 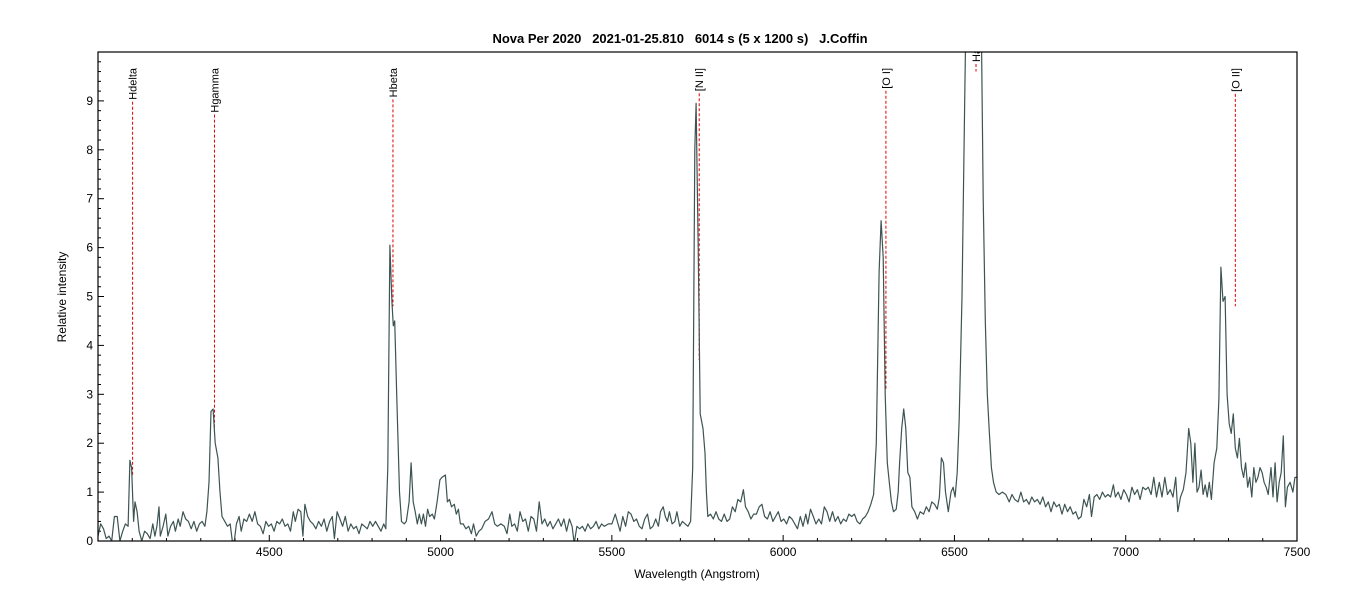 What do you see at coordinates (612, 552) in the screenshot?
I see `x-tick-label: 5500` at bounding box center [612, 552].